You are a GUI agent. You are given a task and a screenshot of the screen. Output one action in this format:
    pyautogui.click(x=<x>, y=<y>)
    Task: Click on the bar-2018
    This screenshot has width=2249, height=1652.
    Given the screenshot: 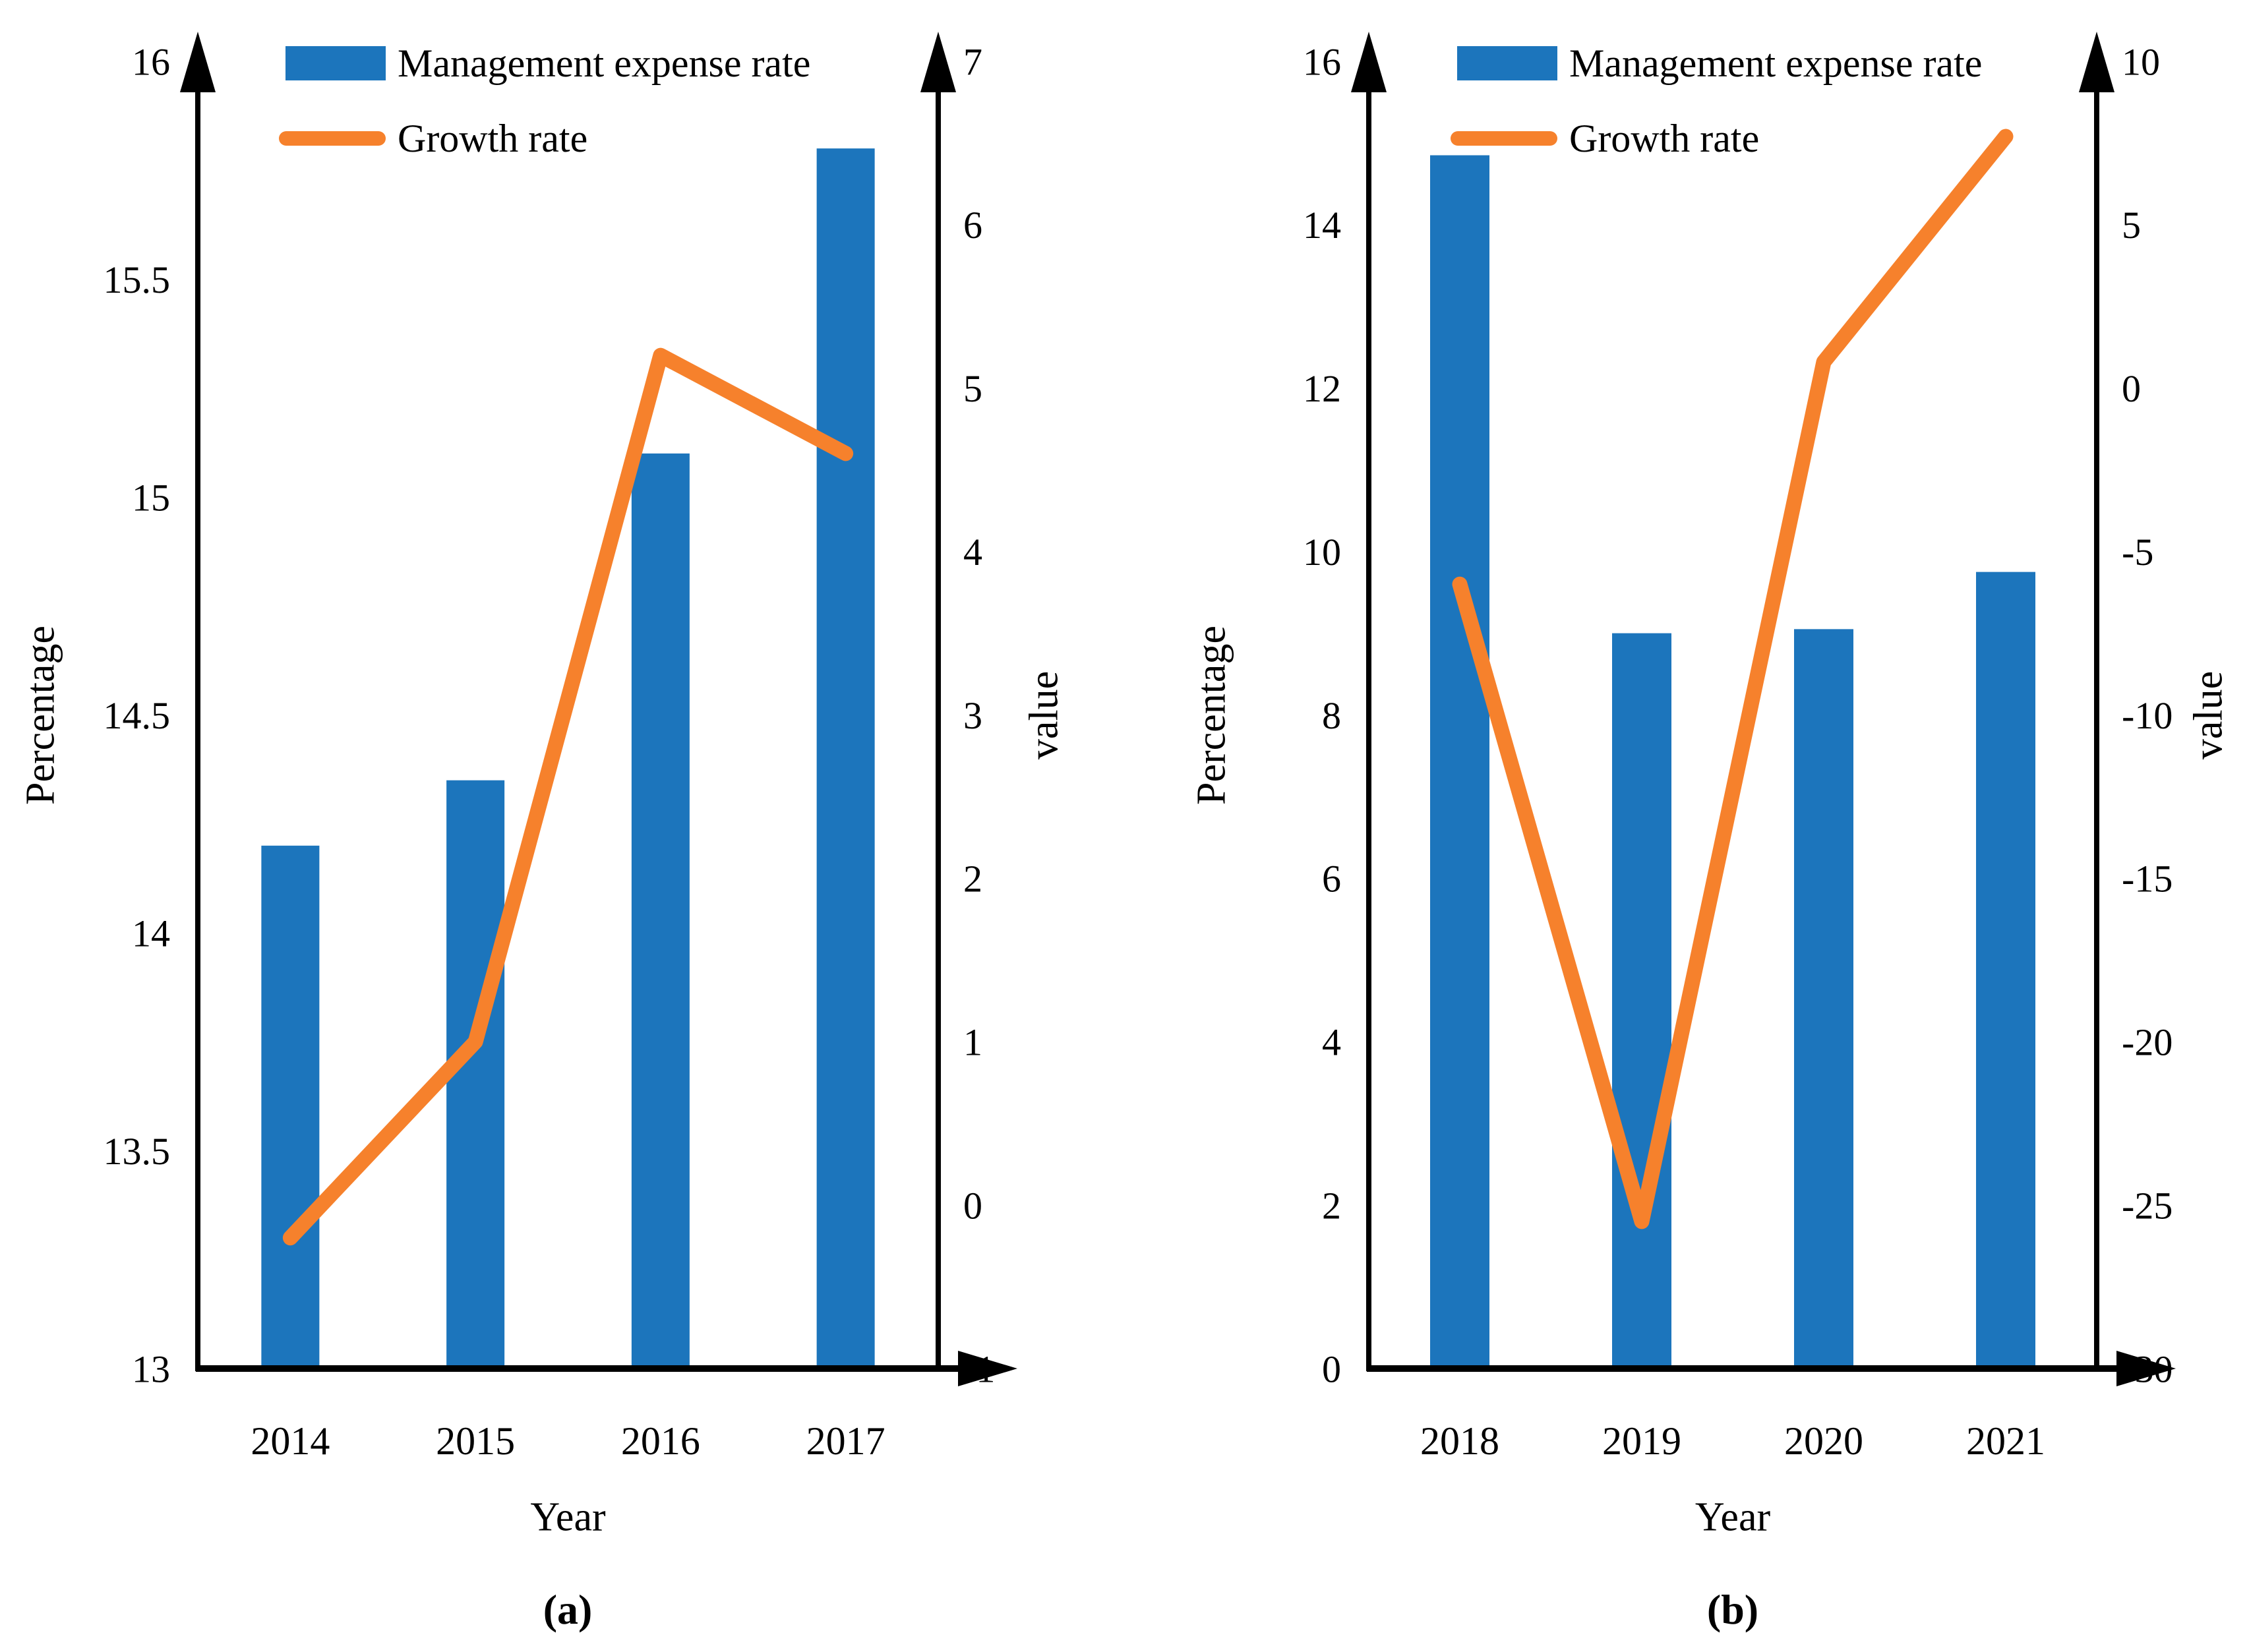 What is the action you would take?
    pyautogui.click(x=1459, y=762)
    